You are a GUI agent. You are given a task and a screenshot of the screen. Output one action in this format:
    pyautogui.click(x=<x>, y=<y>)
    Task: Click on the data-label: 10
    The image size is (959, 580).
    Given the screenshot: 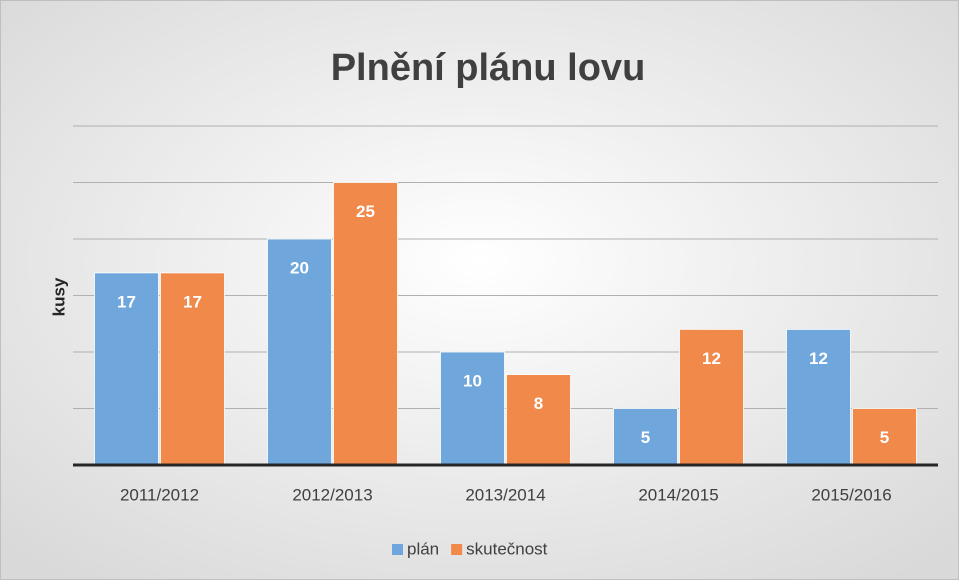 What is the action you would take?
    pyautogui.click(x=472, y=380)
    